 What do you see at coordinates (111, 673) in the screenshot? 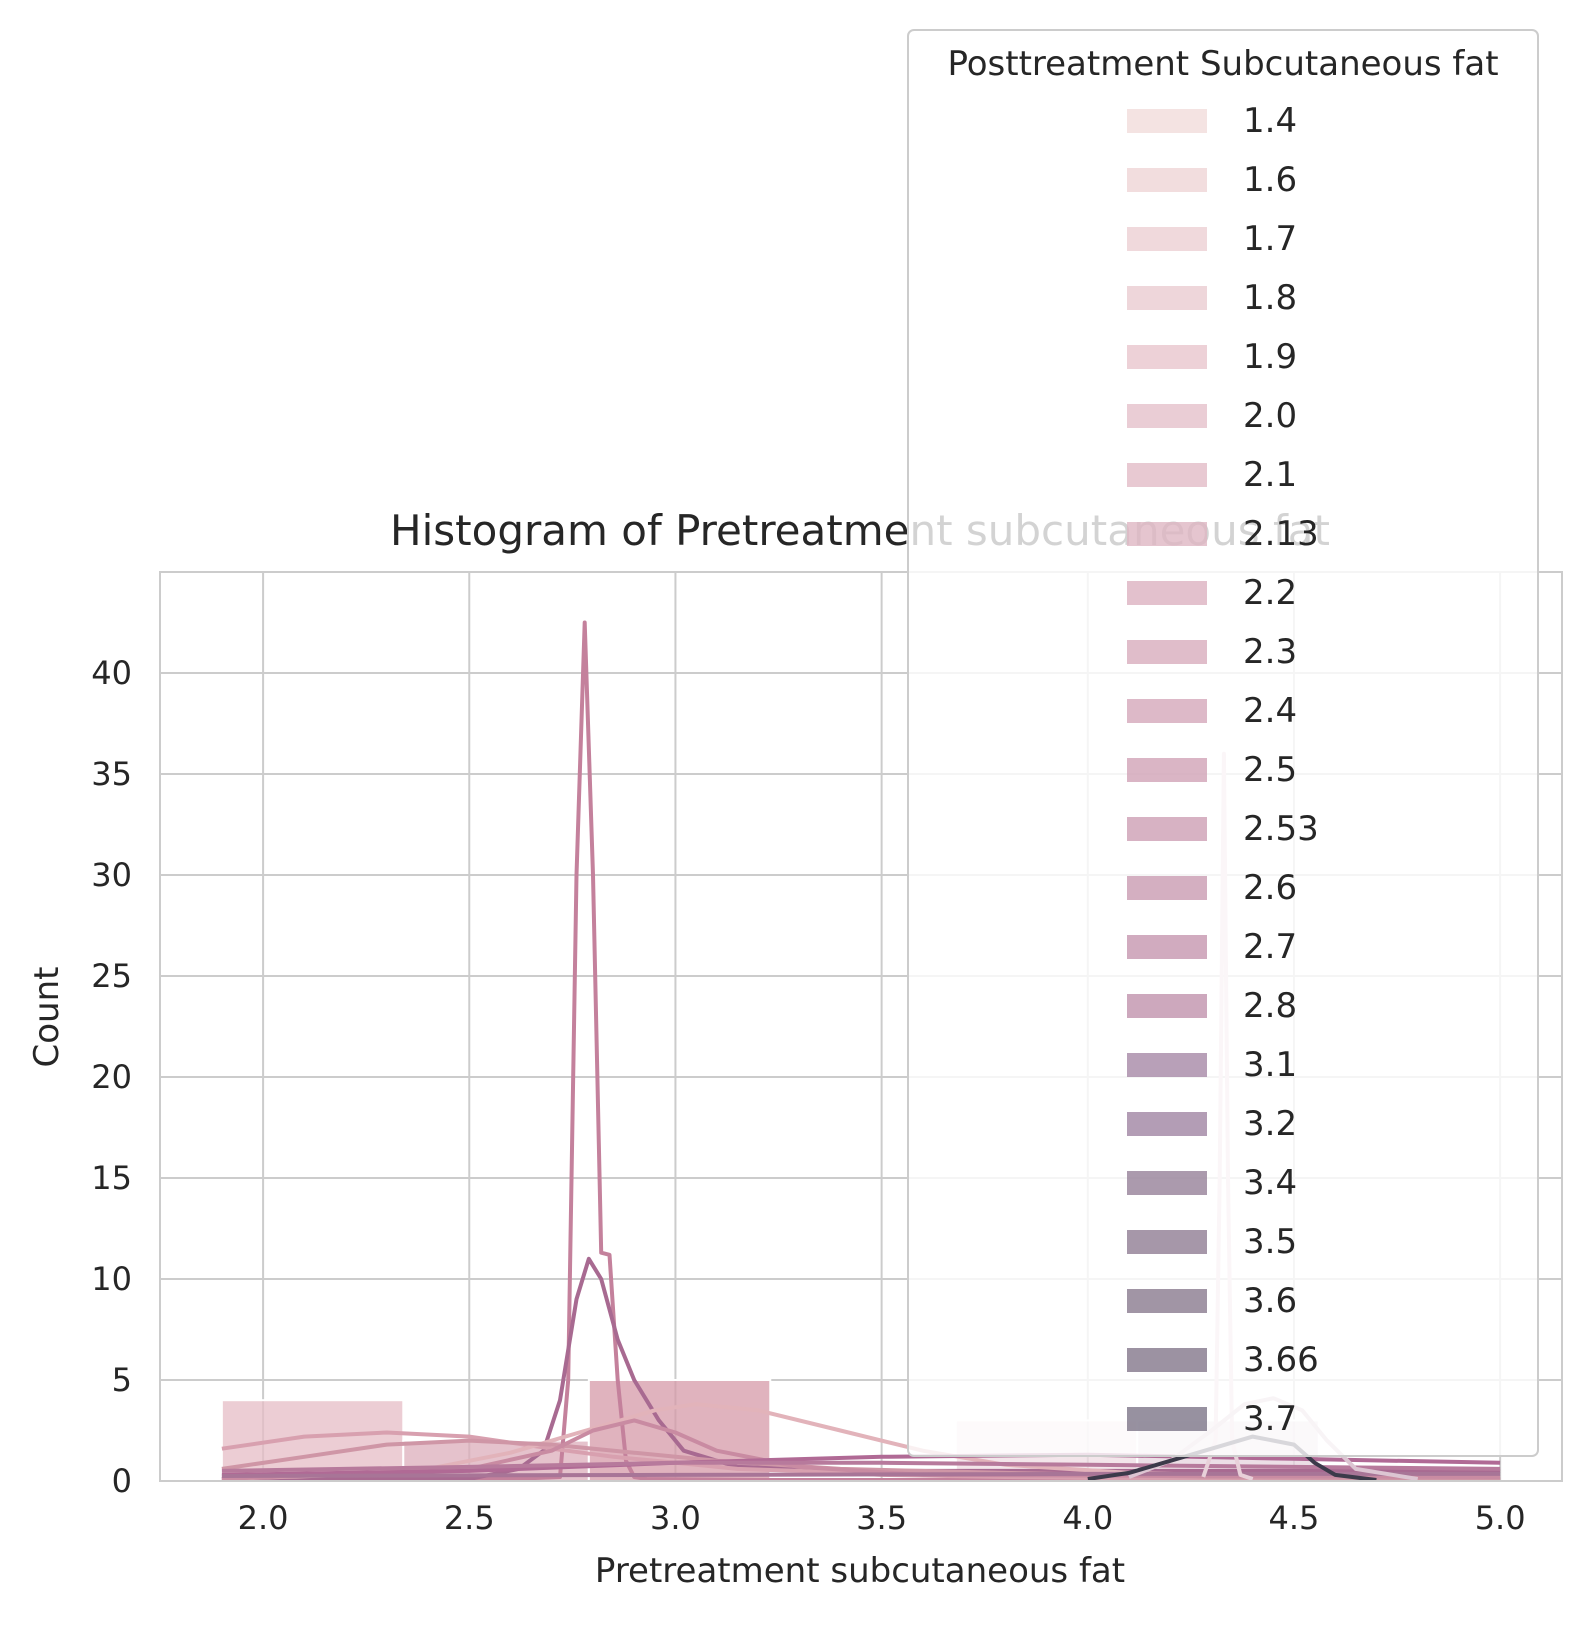
I see `y-tick-label: 40` at bounding box center [111, 673].